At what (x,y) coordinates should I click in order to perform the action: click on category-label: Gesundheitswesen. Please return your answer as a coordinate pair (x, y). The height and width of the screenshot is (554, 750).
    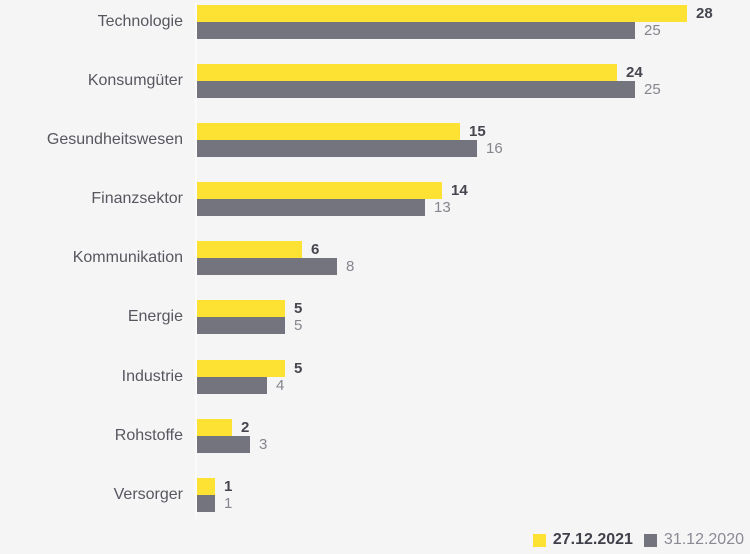
    Looking at the image, I should click on (114, 140).